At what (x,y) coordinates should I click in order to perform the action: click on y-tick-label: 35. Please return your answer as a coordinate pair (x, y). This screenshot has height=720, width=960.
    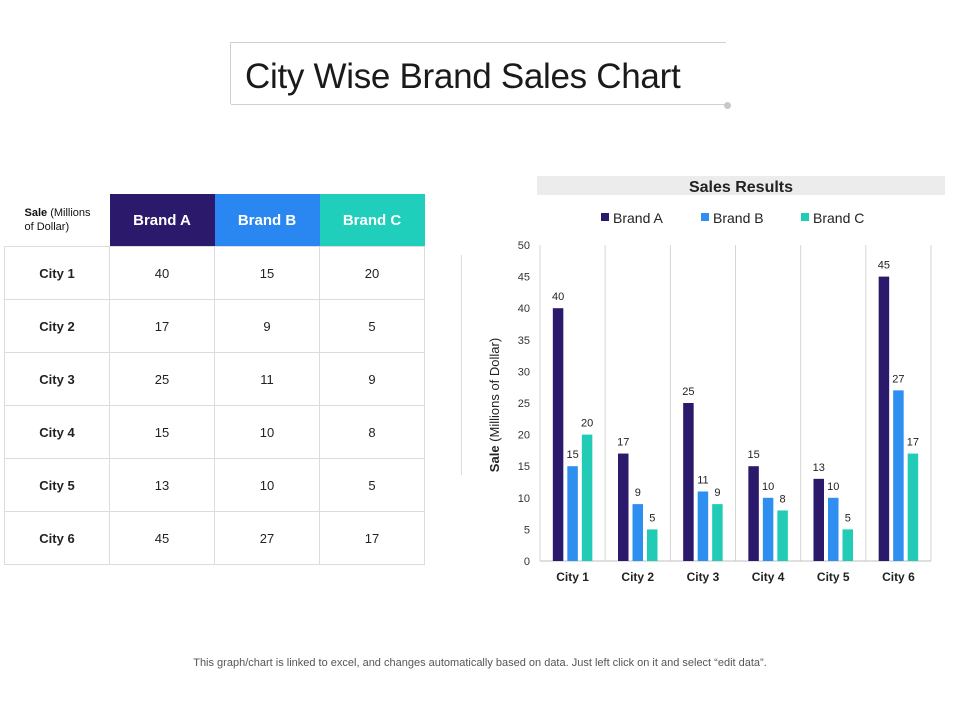
    Looking at the image, I should click on (524, 341).